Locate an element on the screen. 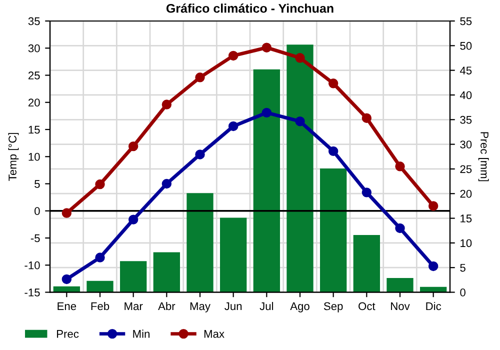 This screenshot has width=500, height=350. y-tick-label: 35 is located at coordinates (34, 21).